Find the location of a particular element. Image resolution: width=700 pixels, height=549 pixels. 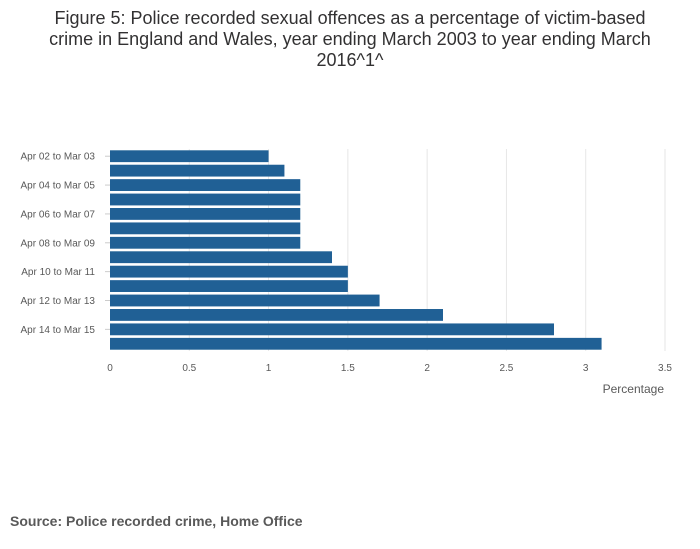

y-tick-label: Apr 14 to Mar 15 is located at coordinates (58, 330).